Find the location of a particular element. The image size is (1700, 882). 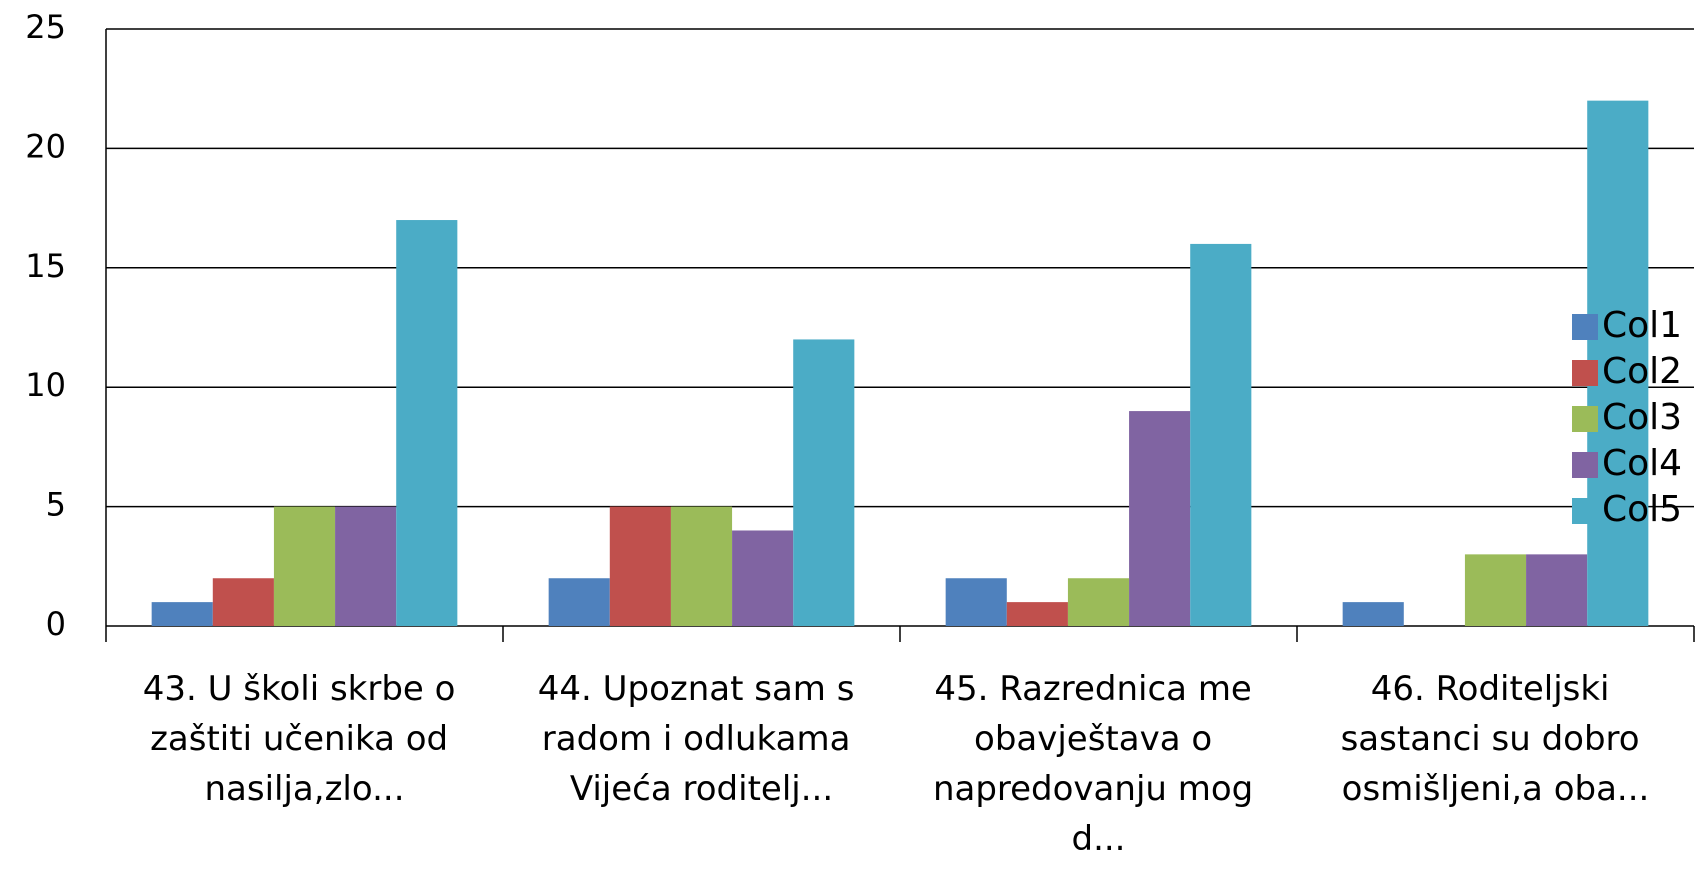

legend-label: Col5 is located at coordinates (1642, 509).